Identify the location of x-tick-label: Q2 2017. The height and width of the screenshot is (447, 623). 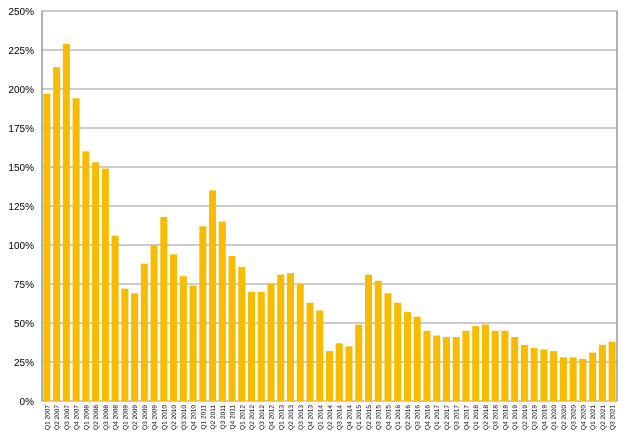
(447, 417).